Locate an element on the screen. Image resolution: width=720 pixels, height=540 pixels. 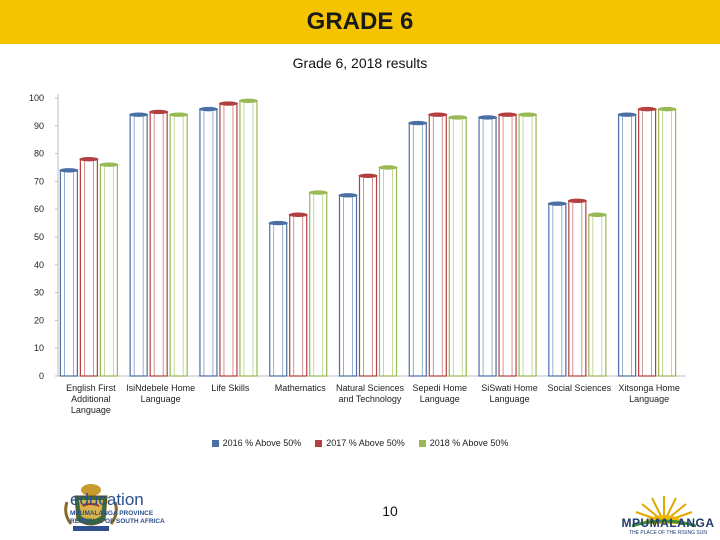
legend-swatch-2017 is located at coordinates (319, 443).